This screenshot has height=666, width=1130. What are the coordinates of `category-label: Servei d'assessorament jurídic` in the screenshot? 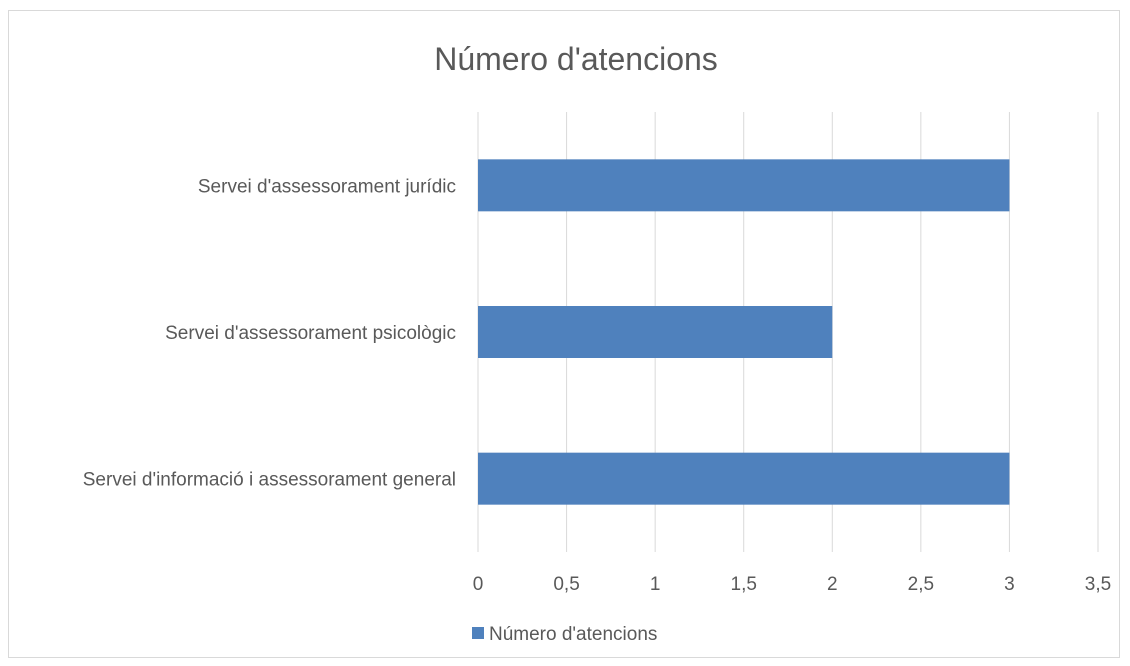 It's located at (327, 186).